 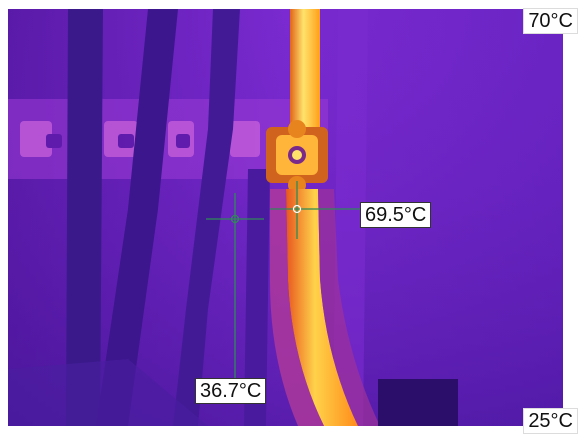 What do you see at coordinates (230, 391) in the screenshot?
I see `cold-spot-temperature: 36.7°C` at bounding box center [230, 391].